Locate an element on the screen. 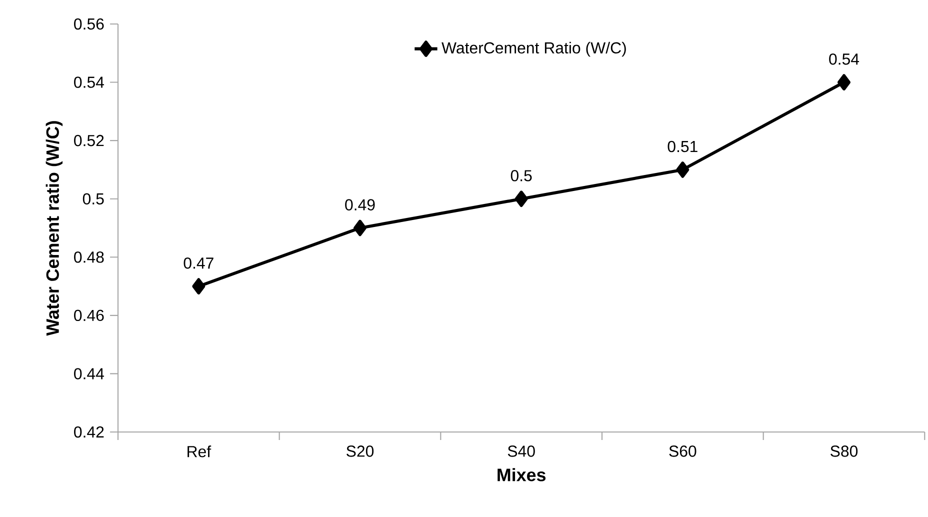 This screenshot has width=928, height=517. y-axis-title: Water Cement ratio (W/C) is located at coordinates (54, 228).